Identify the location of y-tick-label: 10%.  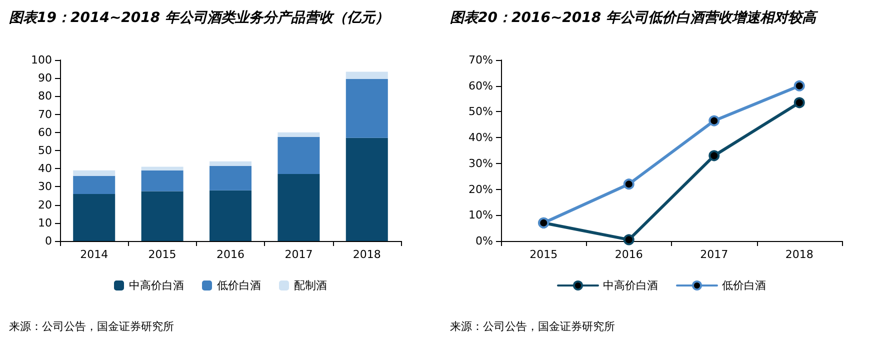
(480, 215).